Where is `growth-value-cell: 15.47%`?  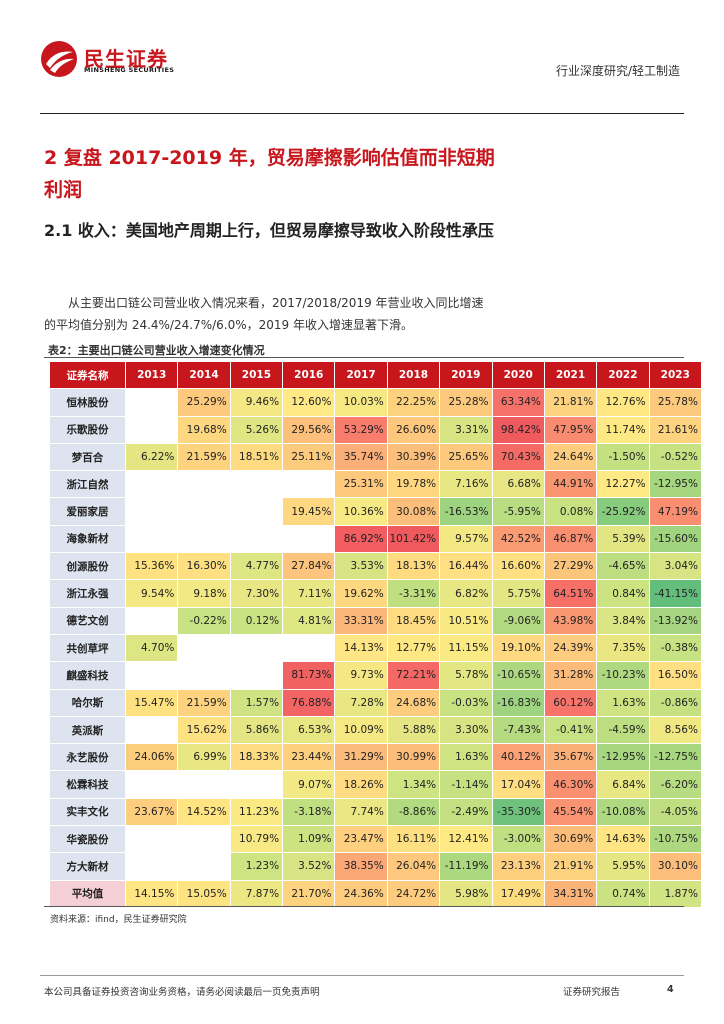
growth-value-cell: 15.47% is located at coordinates (151, 702).